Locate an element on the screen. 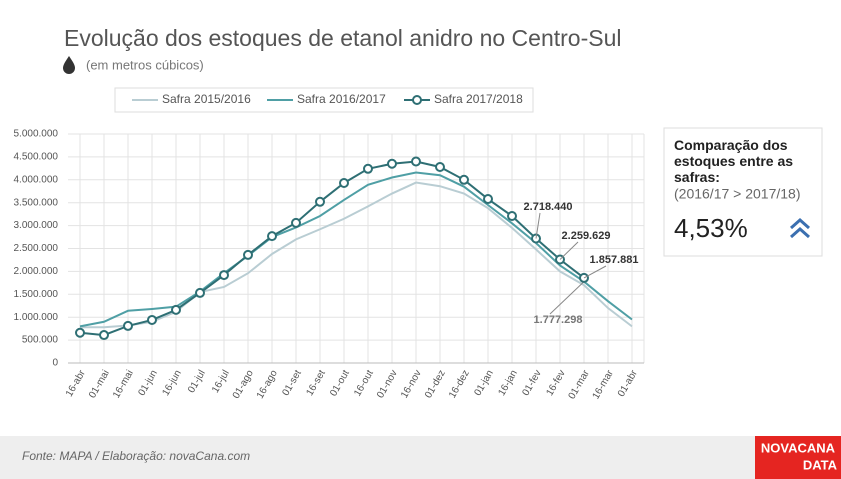 Image resolution: width=841 pixels, height=479 pixels. x-tick-label: 16-out is located at coordinates (364, 383).